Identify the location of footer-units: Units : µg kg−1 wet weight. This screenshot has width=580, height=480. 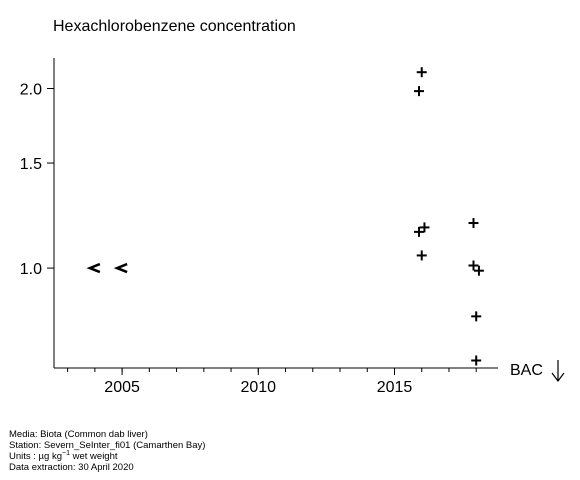
(107, 456).